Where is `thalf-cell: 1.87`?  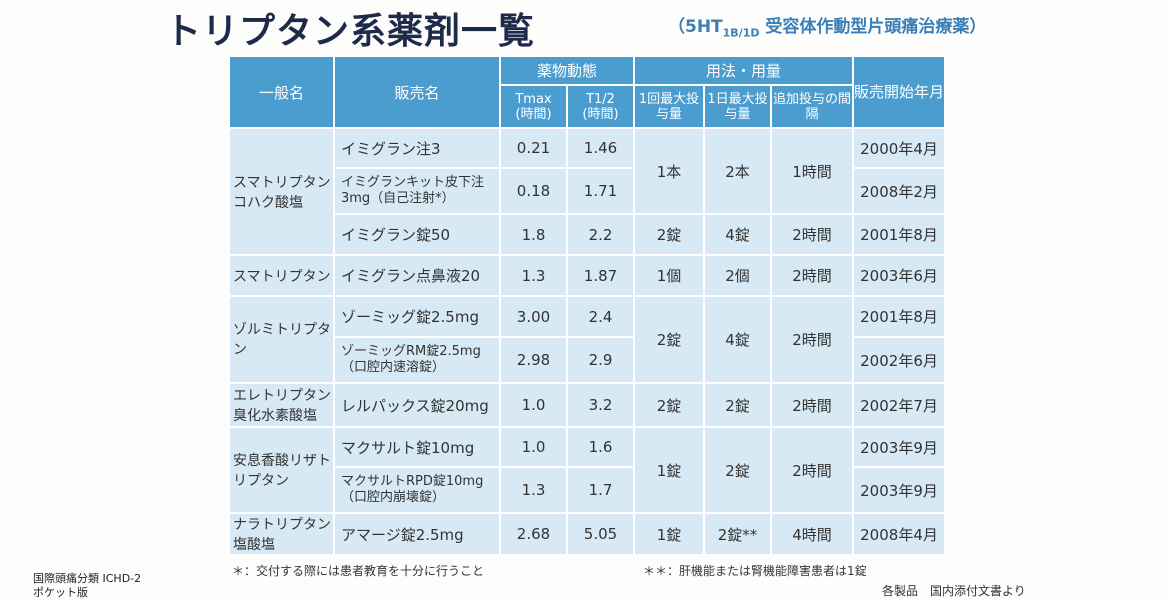
thalf-cell: 1.87 is located at coordinates (600, 275).